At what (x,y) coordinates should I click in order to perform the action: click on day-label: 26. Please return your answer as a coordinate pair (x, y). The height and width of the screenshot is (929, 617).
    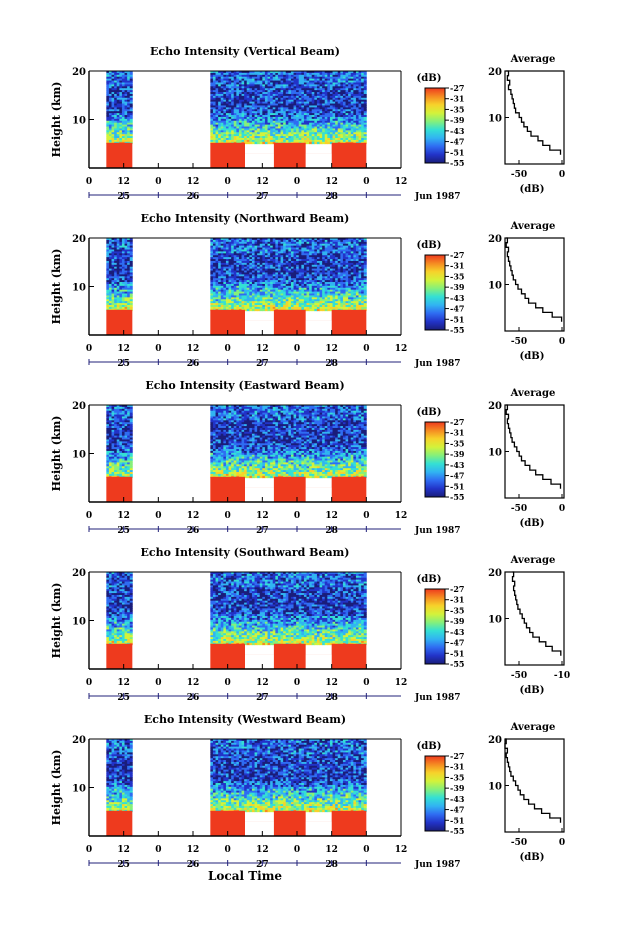
    Looking at the image, I should click on (193, 865).